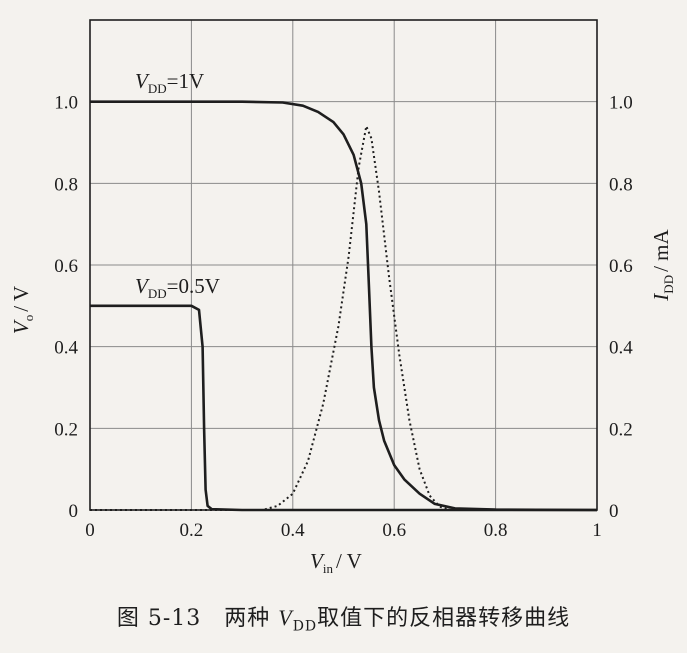 The width and height of the screenshot is (687, 653). What do you see at coordinates (305, 626) in the screenshot?
I see `caption-subscript: DD` at bounding box center [305, 626].